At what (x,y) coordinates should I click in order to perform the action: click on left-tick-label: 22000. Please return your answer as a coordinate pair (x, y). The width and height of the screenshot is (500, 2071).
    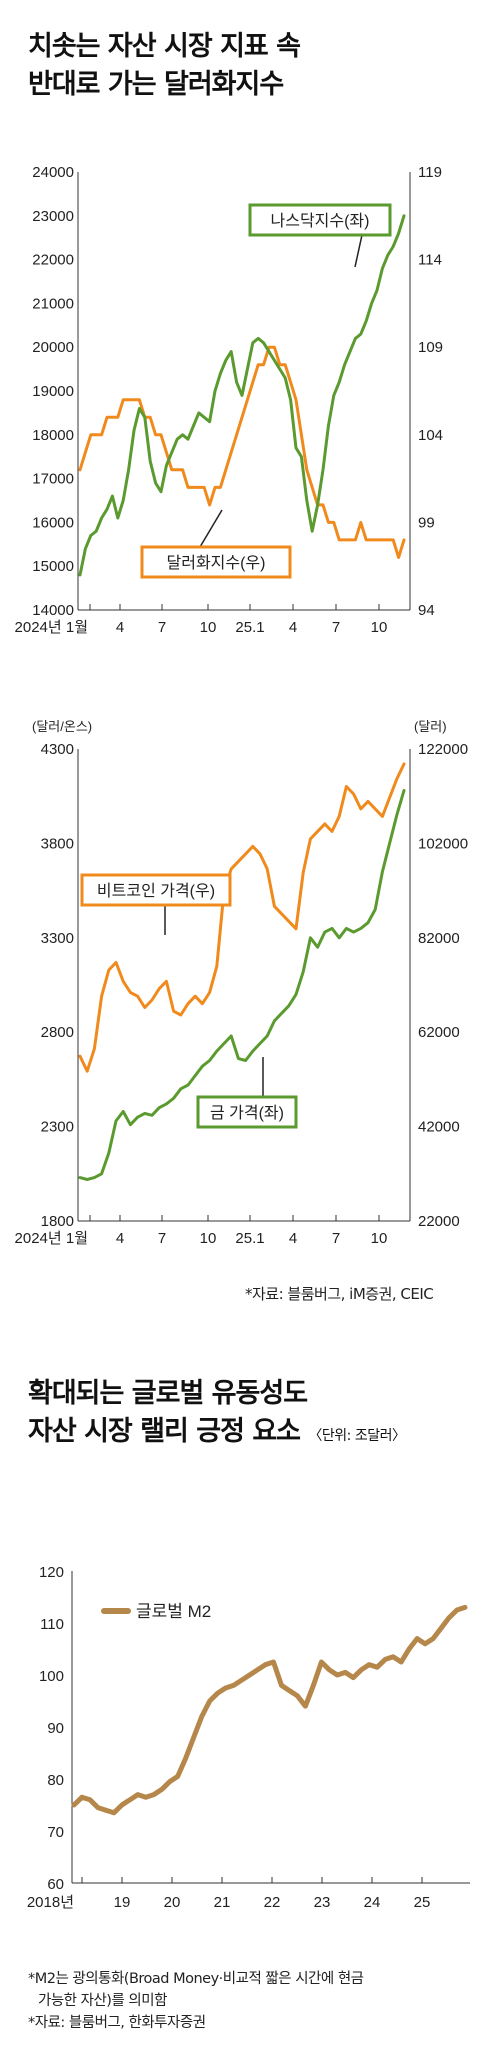
    Looking at the image, I should click on (53, 260).